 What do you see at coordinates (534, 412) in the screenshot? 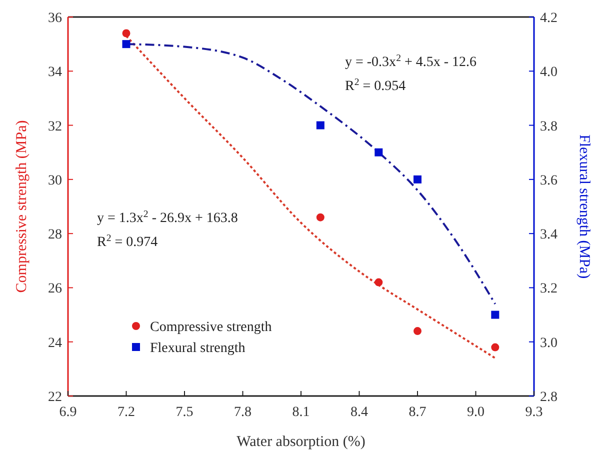
I see `x-tick-label: 9.3` at bounding box center [534, 412].